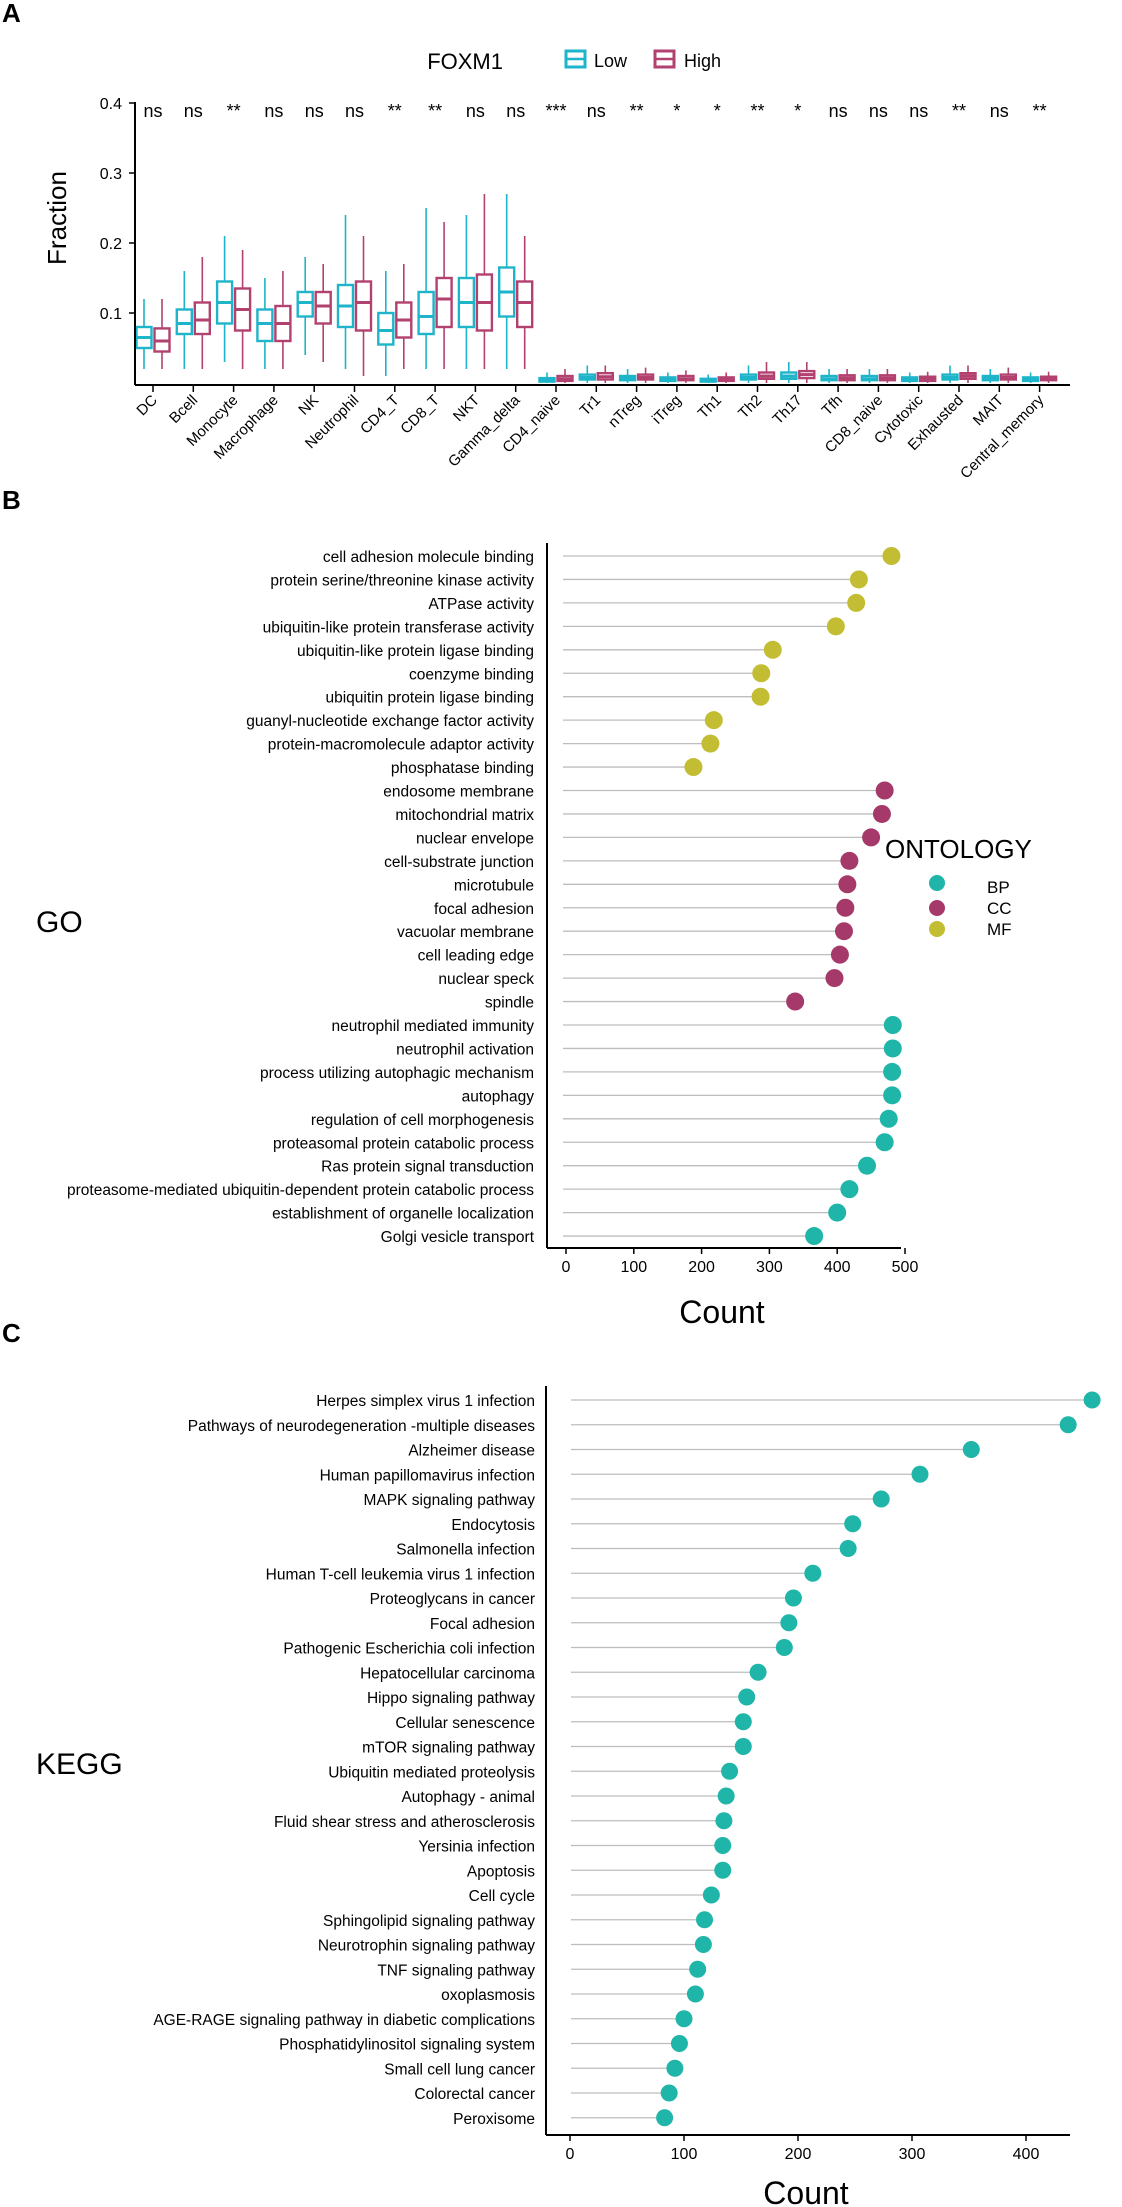 The height and width of the screenshot is (2207, 1122). I want to click on box-low-CD4_naive, so click(547, 377).